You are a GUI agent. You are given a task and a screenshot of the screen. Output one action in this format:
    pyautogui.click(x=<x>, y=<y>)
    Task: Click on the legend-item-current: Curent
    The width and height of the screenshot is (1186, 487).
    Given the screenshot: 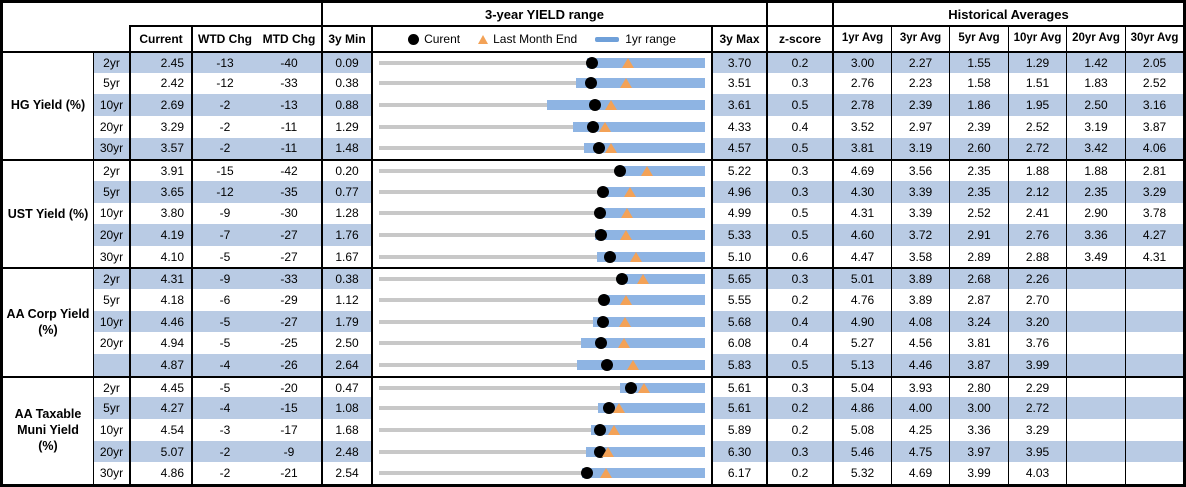 What is the action you would take?
    pyautogui.click(x=434, y=39)
    